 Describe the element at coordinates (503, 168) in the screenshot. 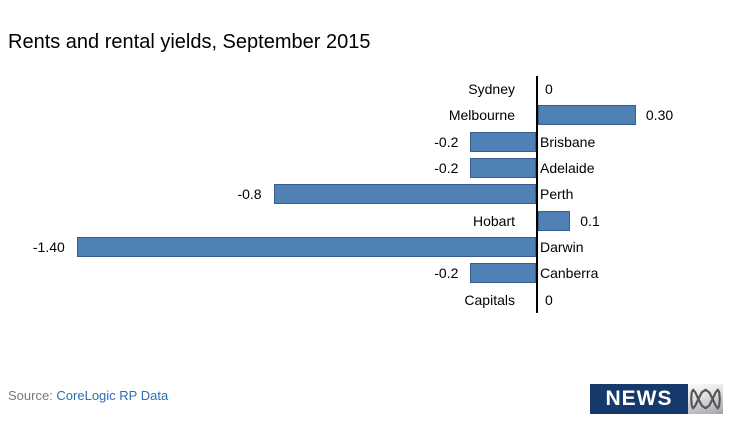

I see `bar-adelaide` at that location.